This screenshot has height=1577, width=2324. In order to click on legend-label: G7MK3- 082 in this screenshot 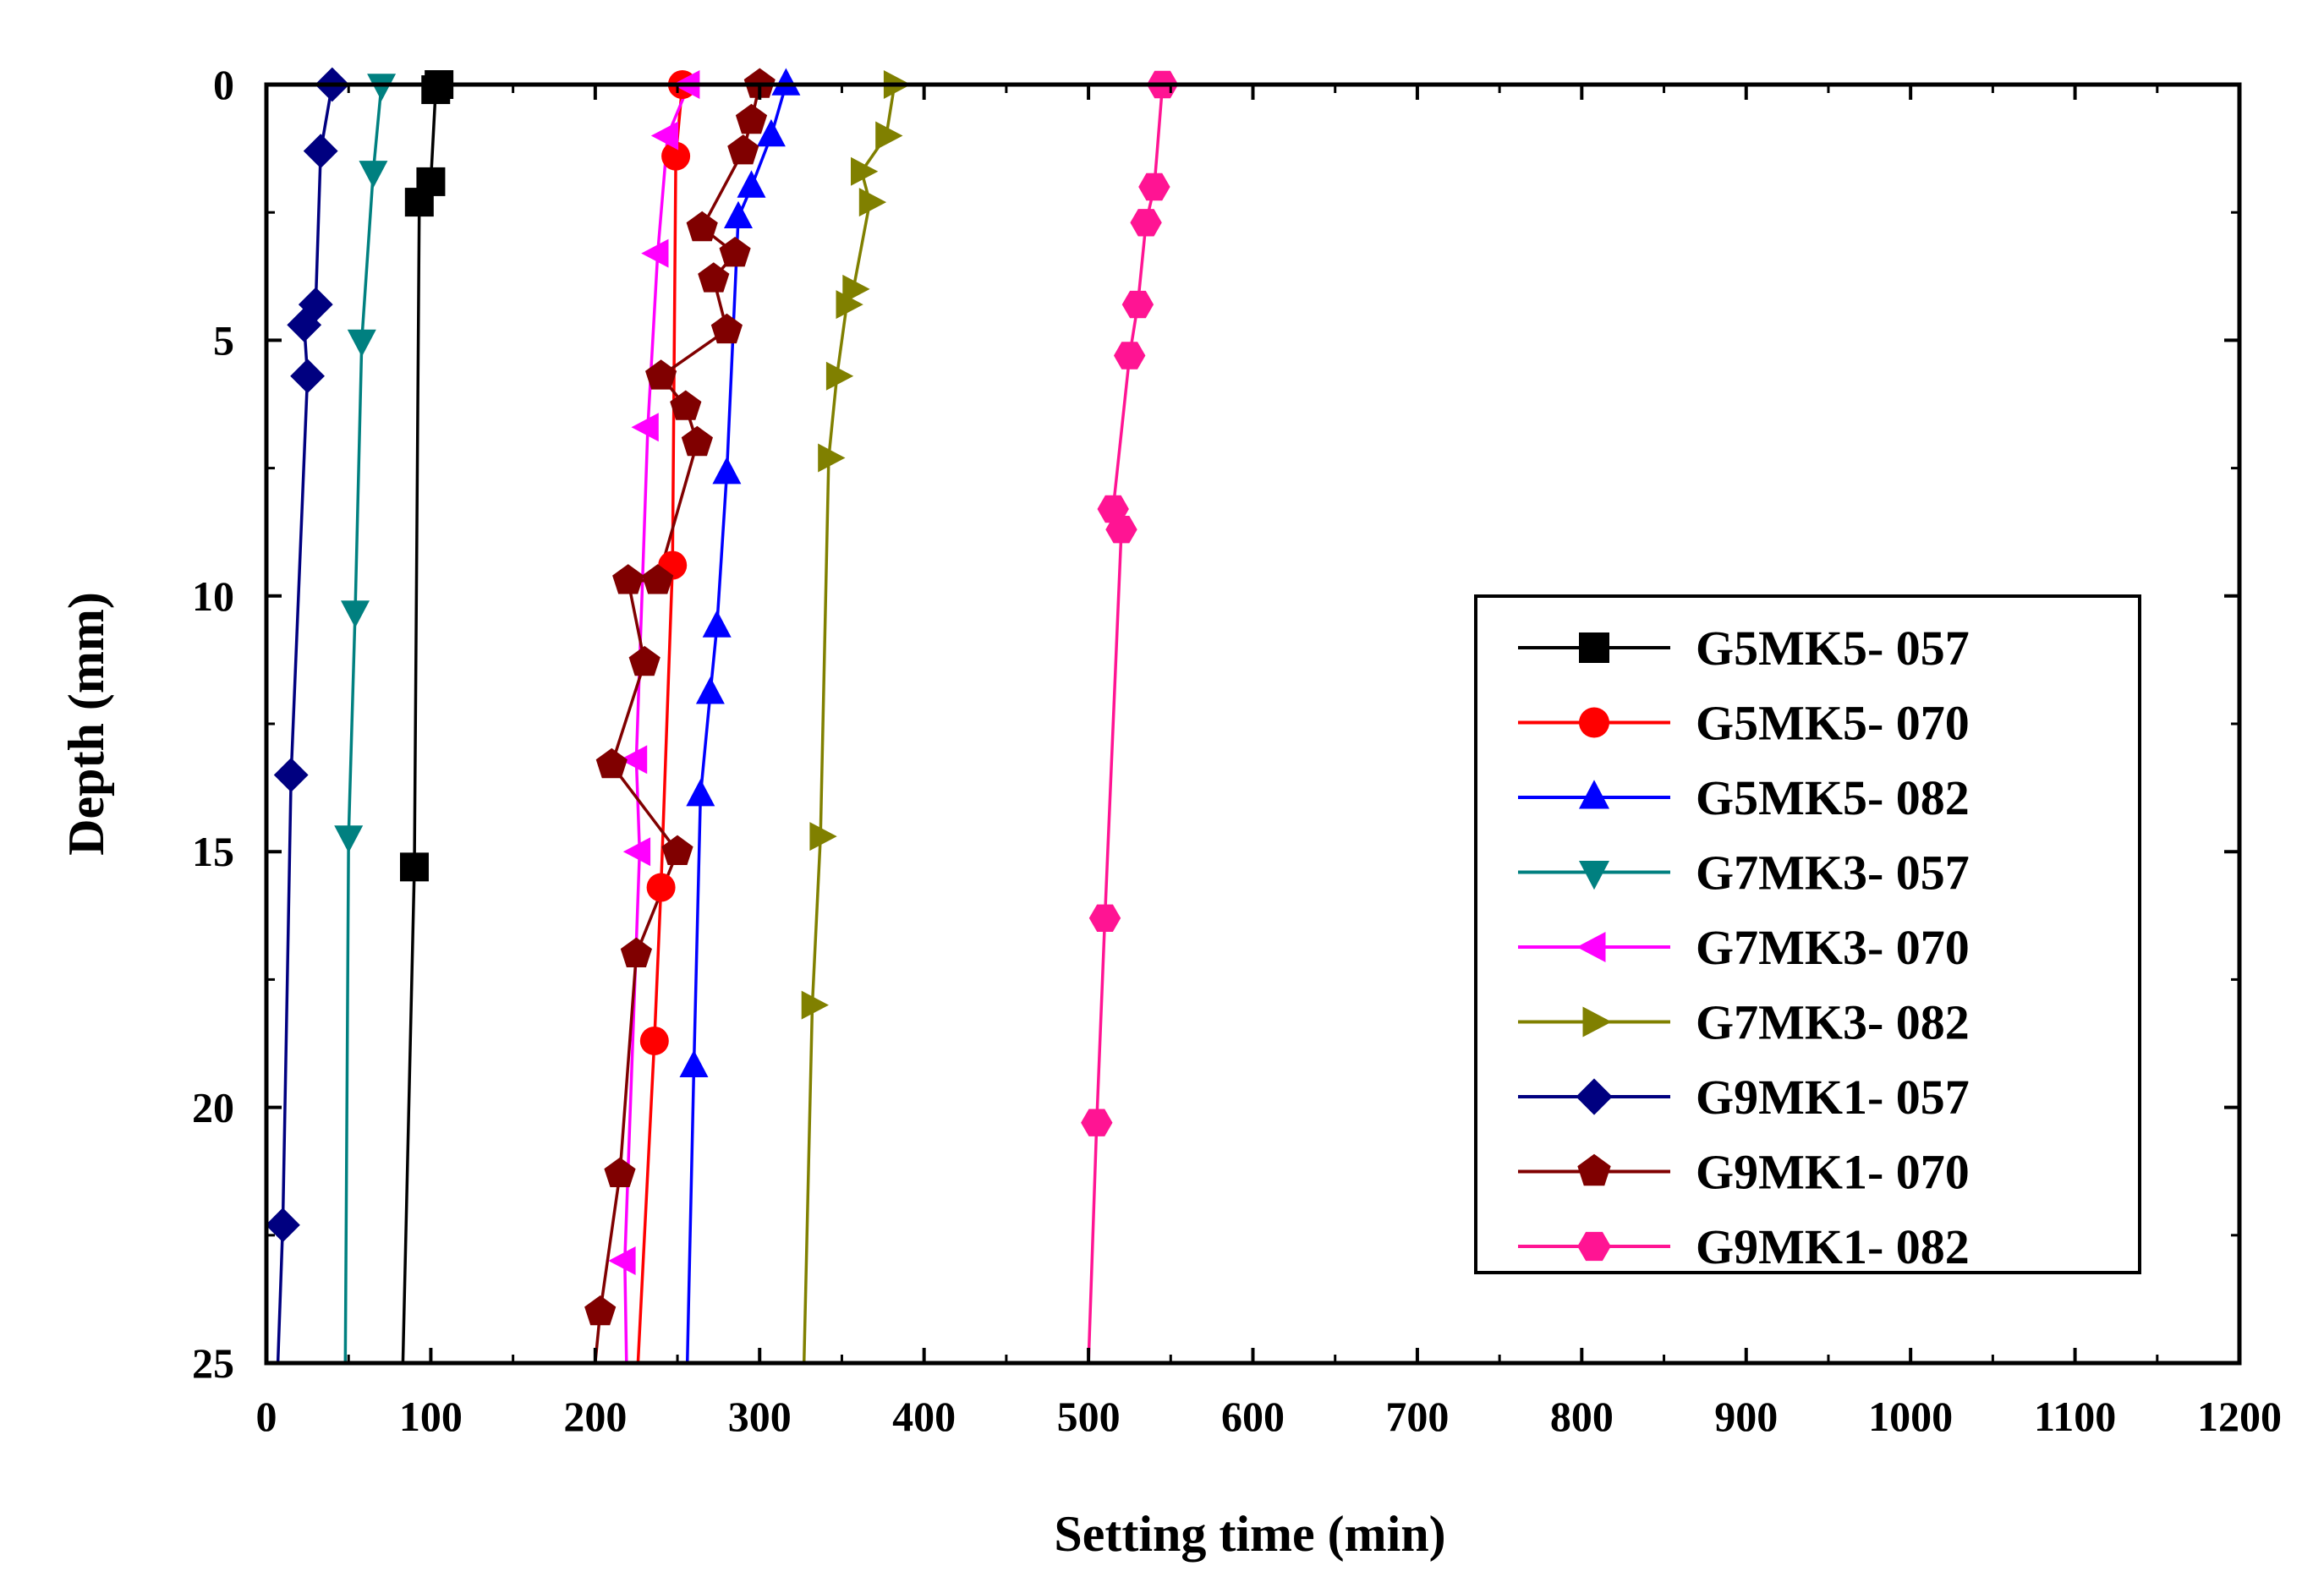, I will do `click(1833, 1023)`.